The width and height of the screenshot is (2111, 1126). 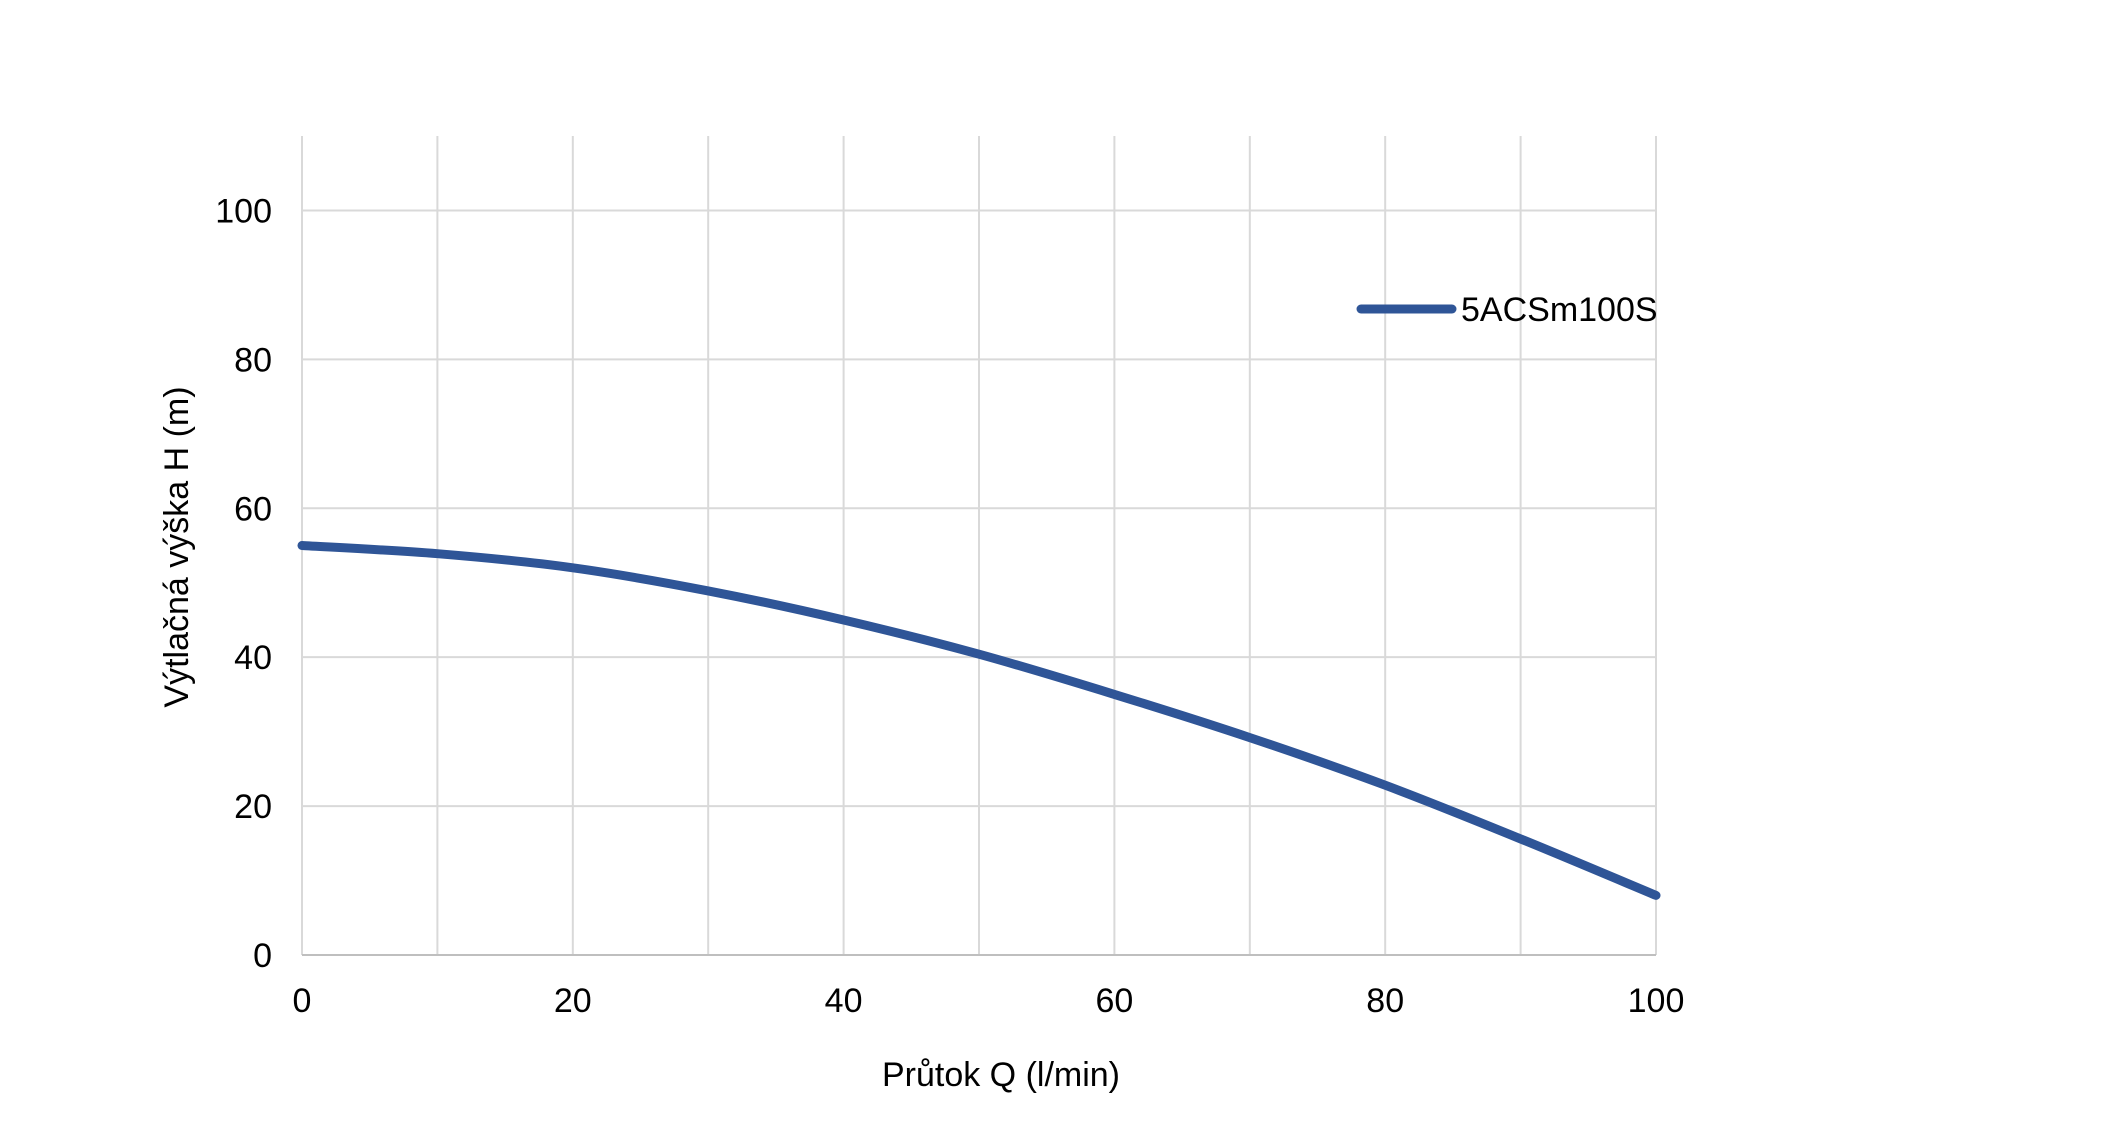 I want to click on x-tick-label: 100, so click(x=1656, y=1001).